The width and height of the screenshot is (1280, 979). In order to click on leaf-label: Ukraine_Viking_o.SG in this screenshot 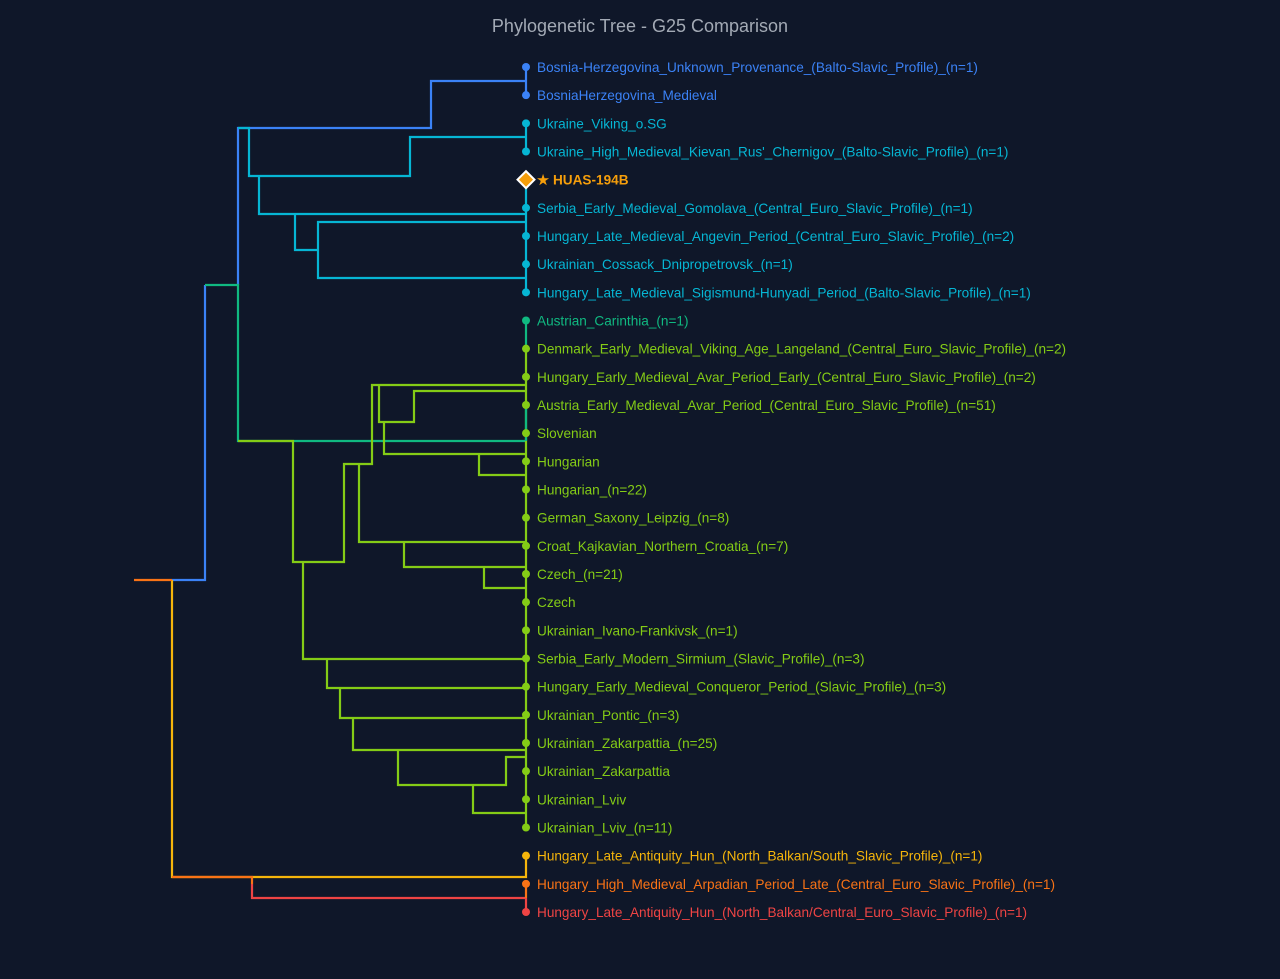, I will do `click(602, 123)`.